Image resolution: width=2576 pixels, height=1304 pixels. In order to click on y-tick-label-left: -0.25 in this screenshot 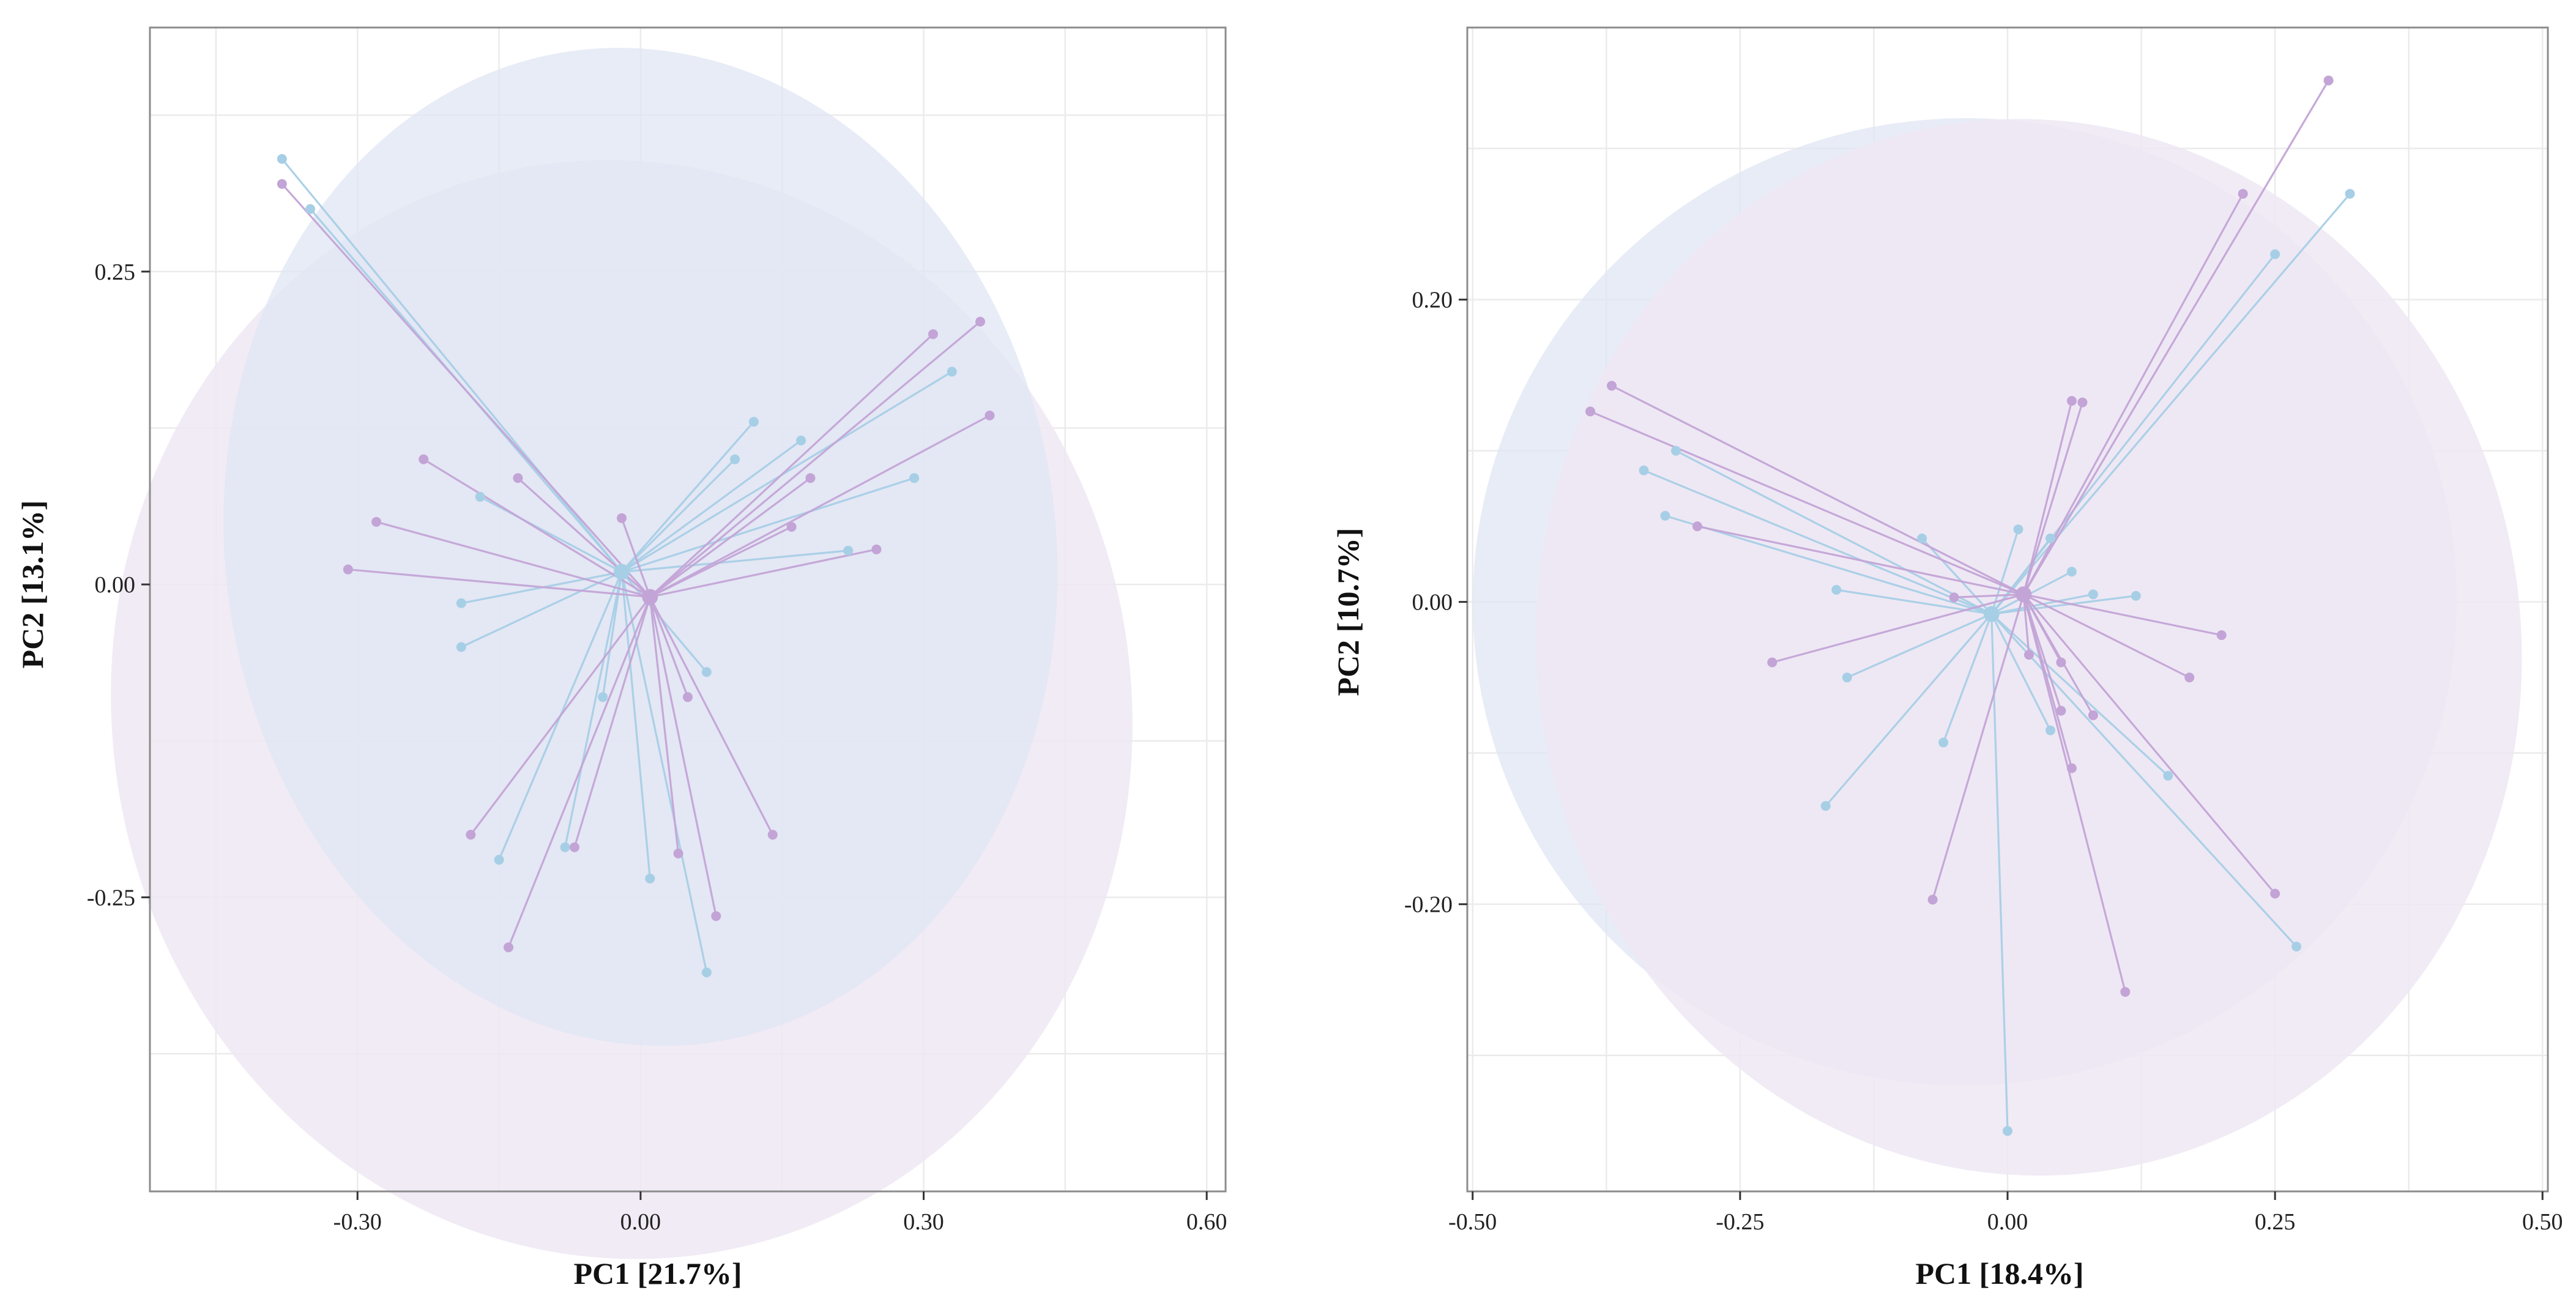, I will do `click(111, 898)`.